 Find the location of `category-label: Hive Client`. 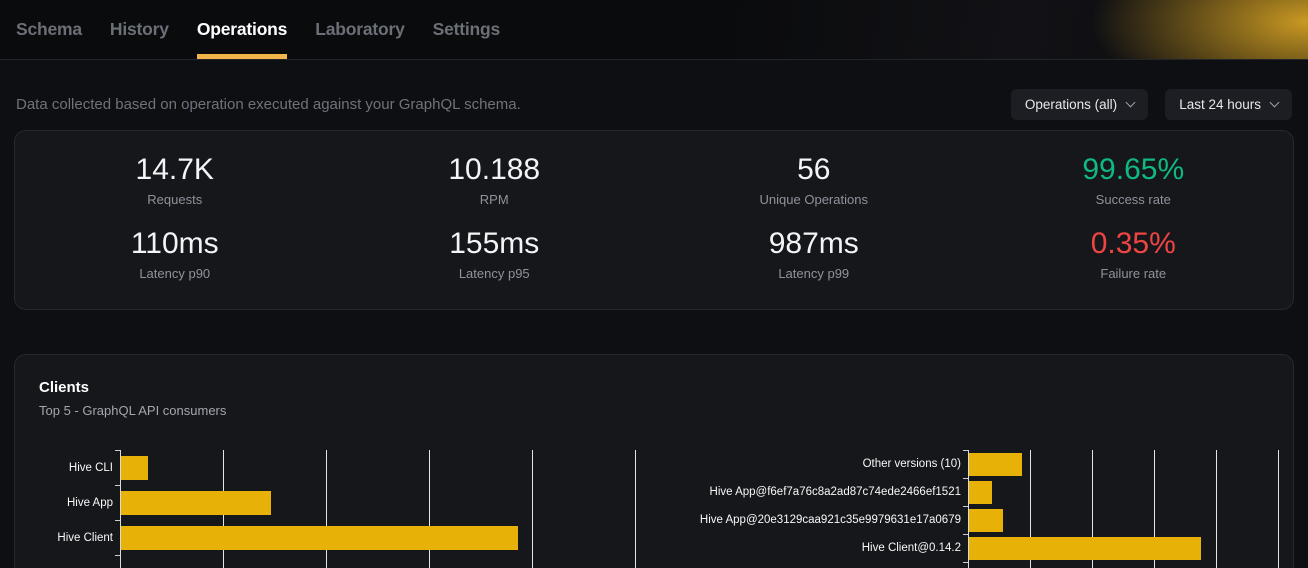

category-label: Hive Client is located at coordinates (85, 537).